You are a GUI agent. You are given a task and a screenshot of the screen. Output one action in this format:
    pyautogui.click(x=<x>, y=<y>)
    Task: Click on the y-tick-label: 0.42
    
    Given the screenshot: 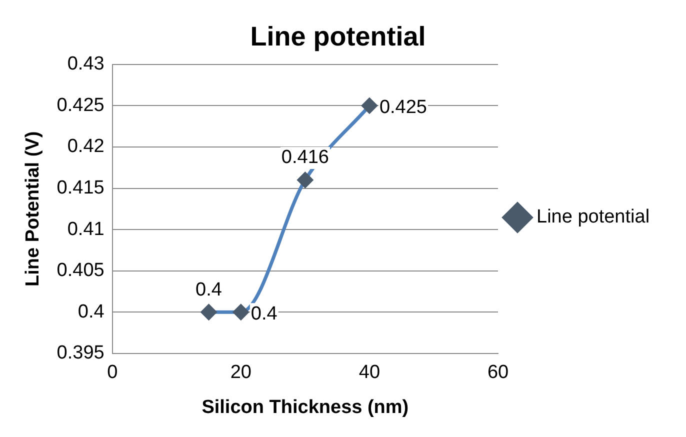 What is the action you would take?
    pyautogui.click(x=85, y=147)
    